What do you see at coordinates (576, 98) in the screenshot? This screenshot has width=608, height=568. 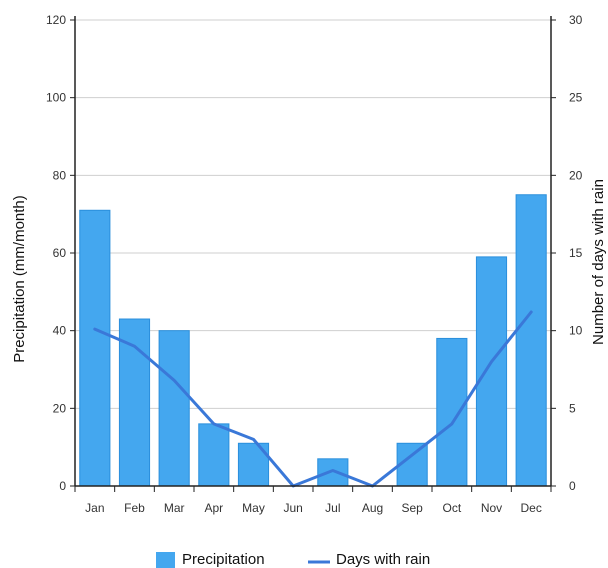 I see `right-tick-label: 25` at bounding box center [576, 98].